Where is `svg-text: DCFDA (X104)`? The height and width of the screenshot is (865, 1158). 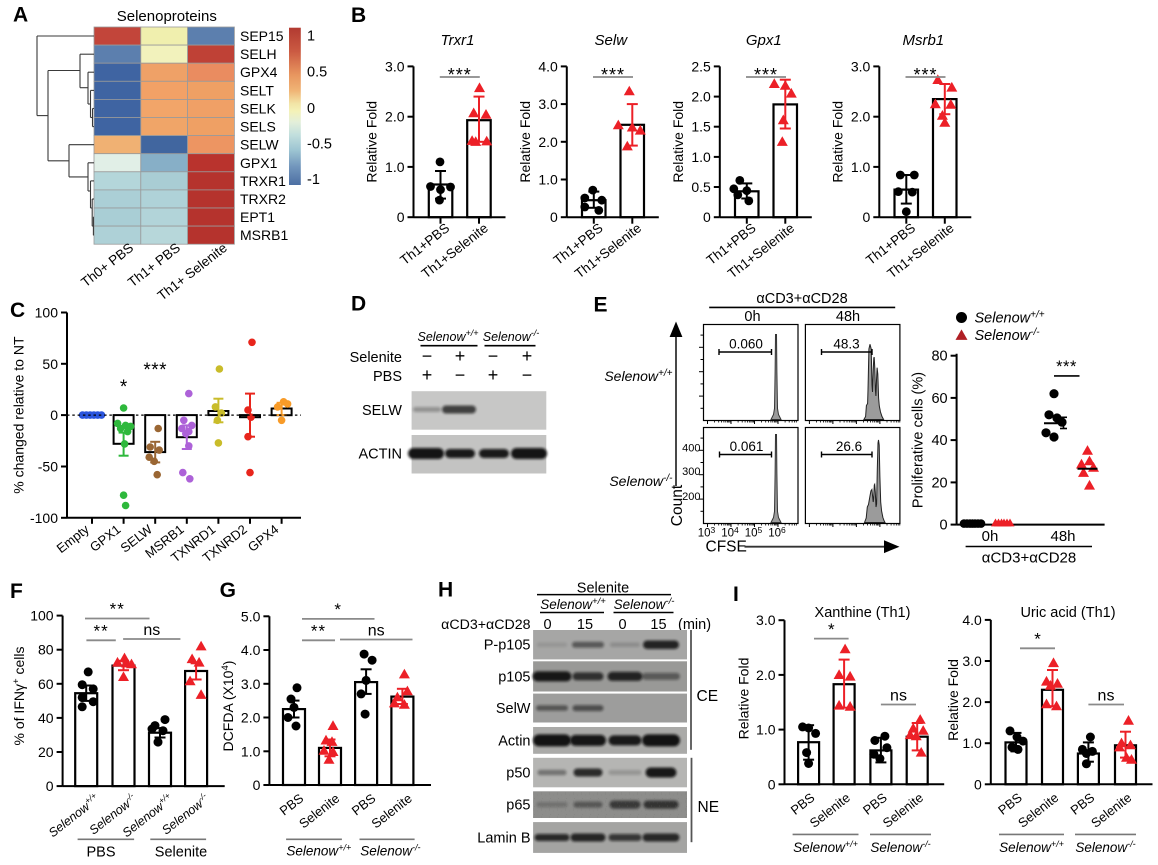
svg-text: DCFDA (X104) is located at coordinates (228, 706).